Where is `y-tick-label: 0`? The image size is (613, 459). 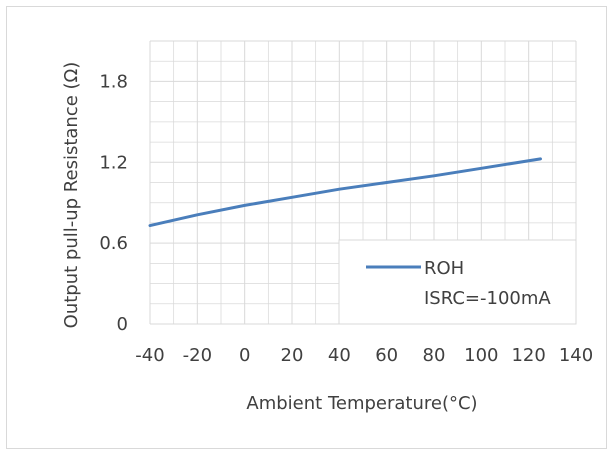
y-tick-label: 0 is located at coordinates (122, 324).